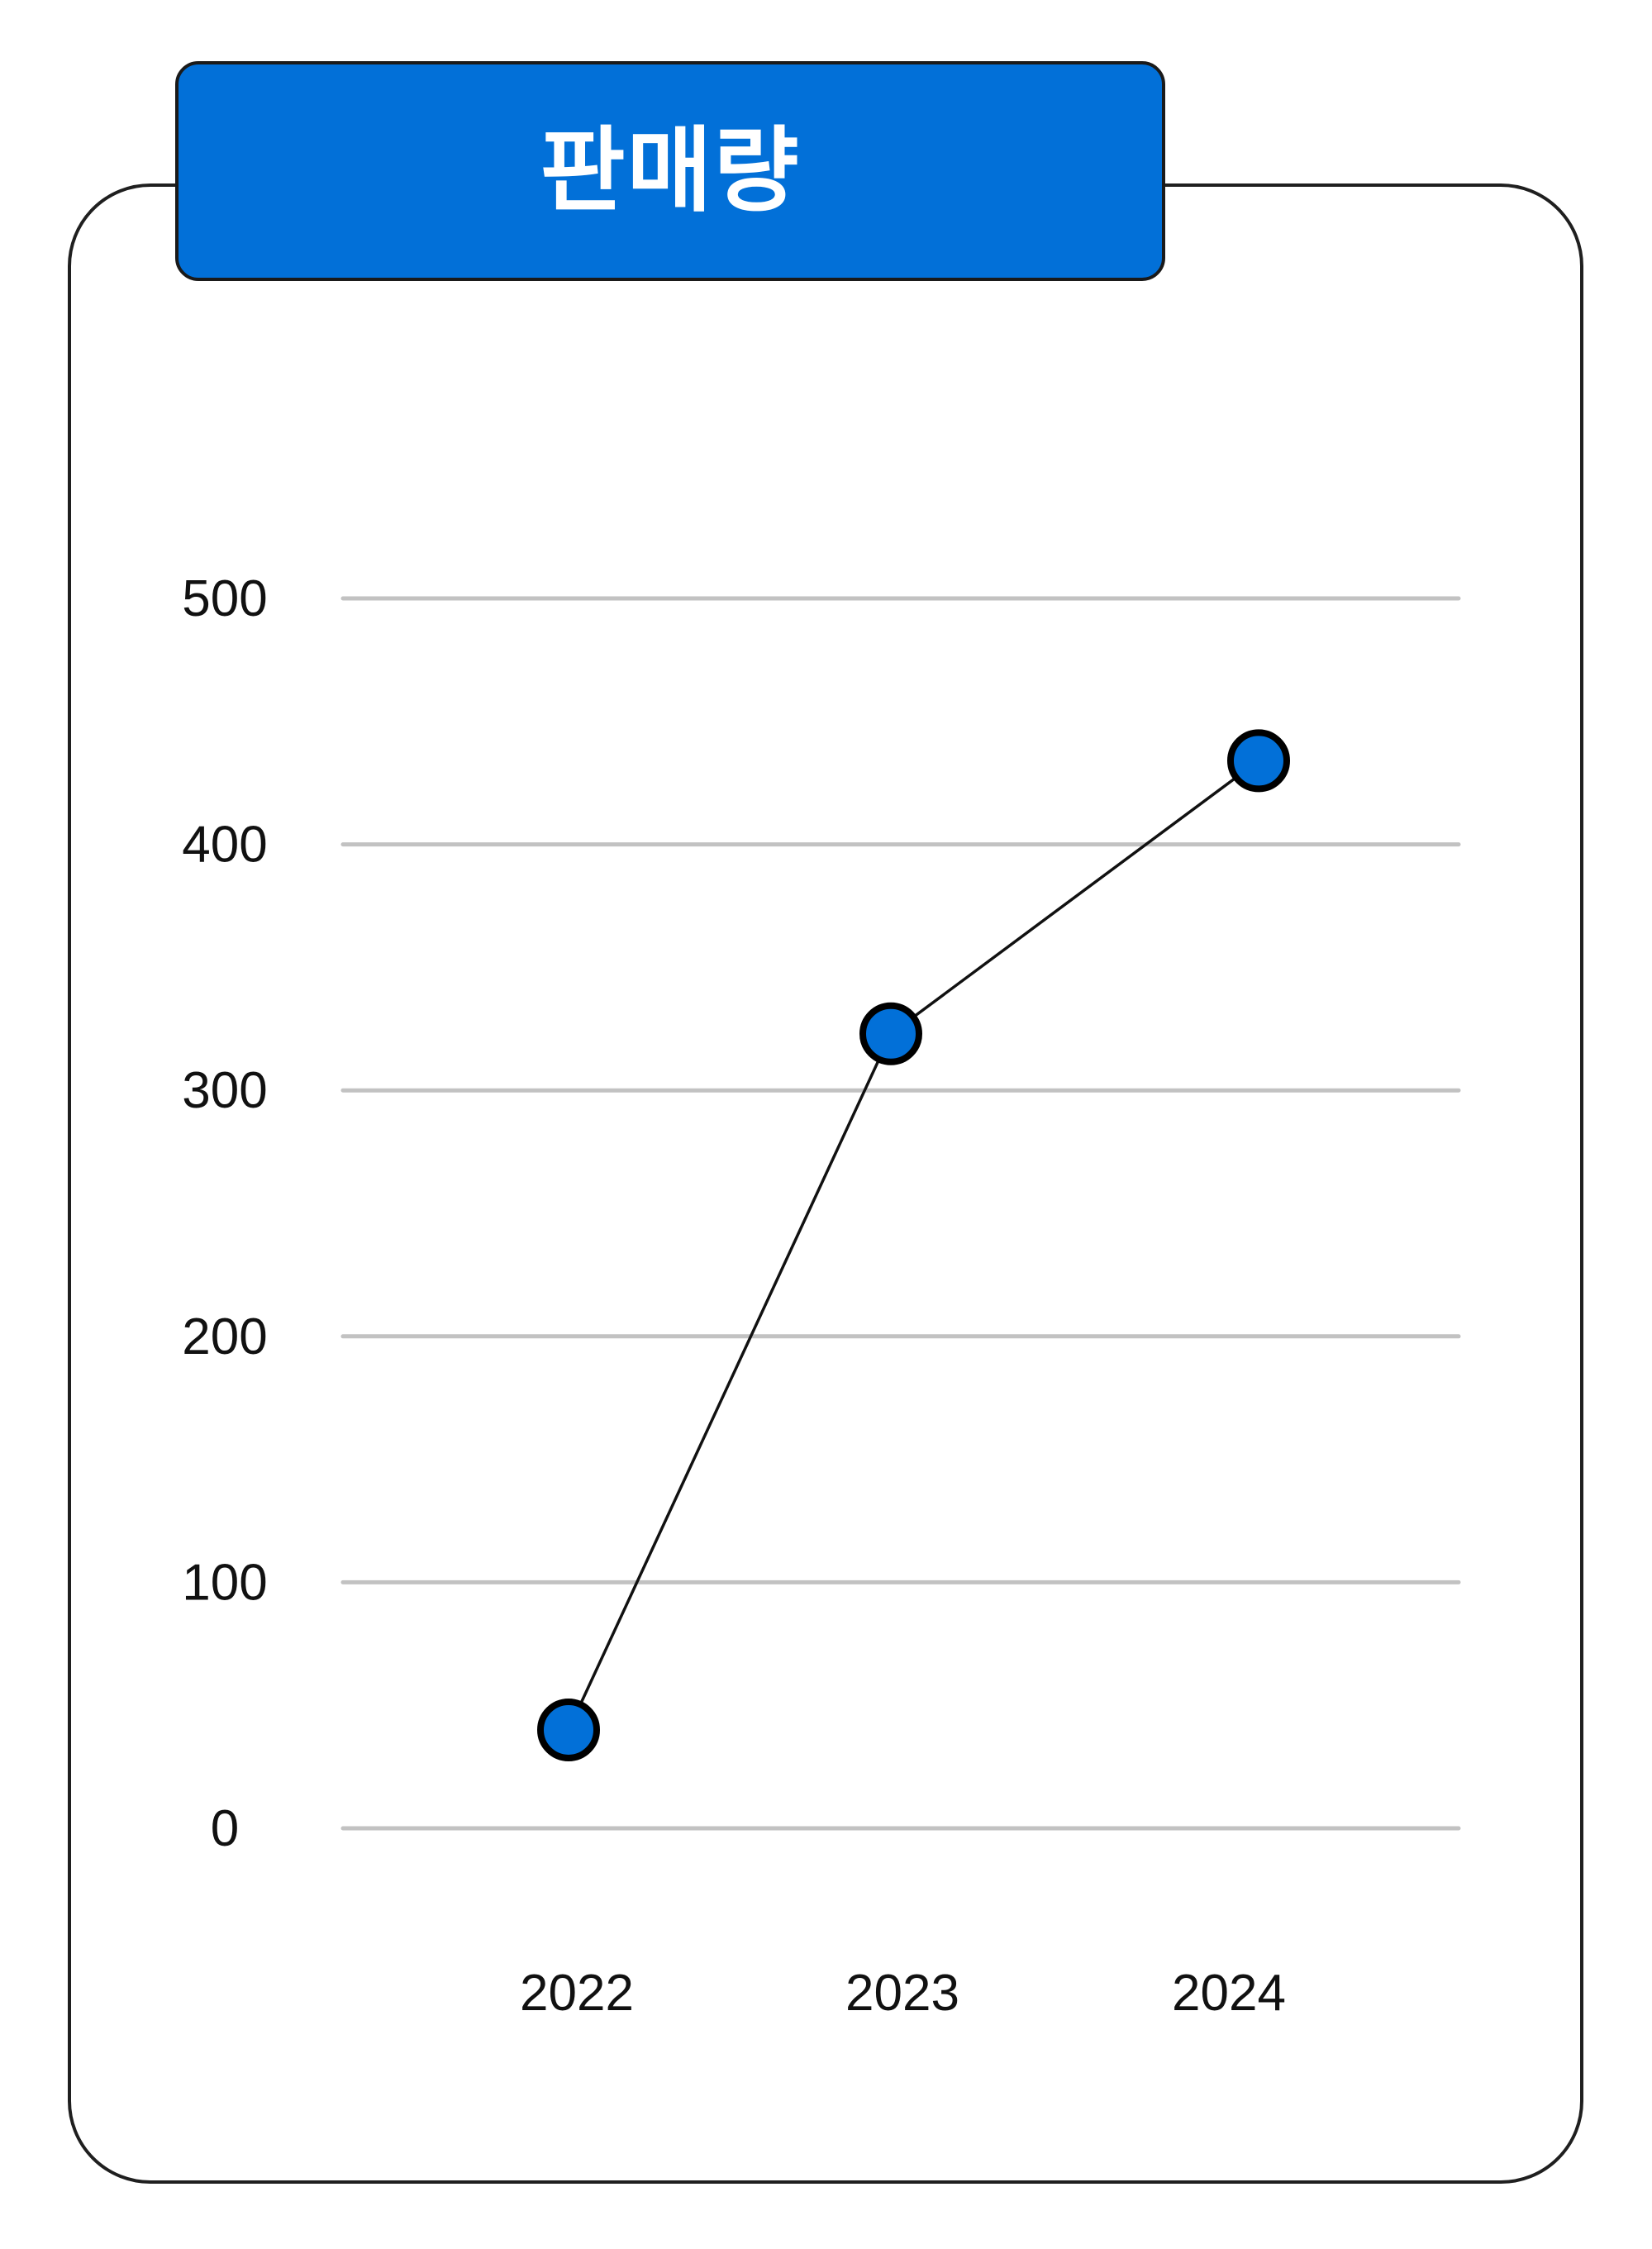  What do you see at coordinates (224, 1090) in the screenshot?
I see `y-tick-label-300: 300` at bounding box center [224, 1090].